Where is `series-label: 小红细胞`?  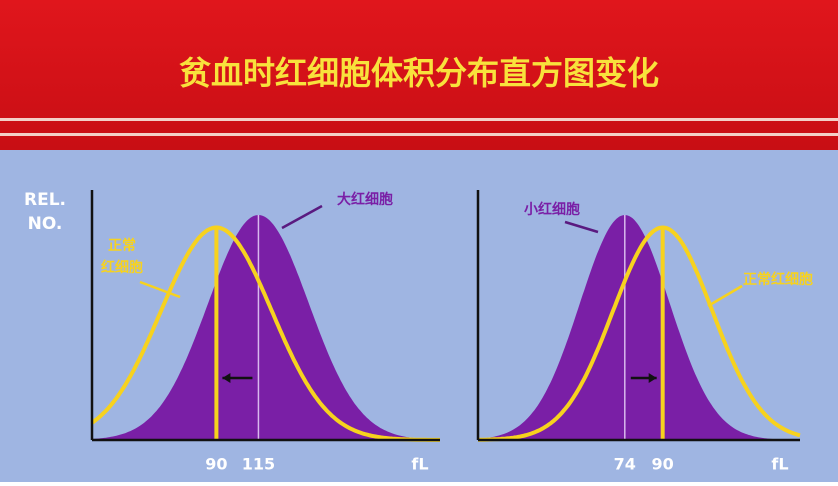 series-label: 小红细胞 is located at coordinates (552, 209).